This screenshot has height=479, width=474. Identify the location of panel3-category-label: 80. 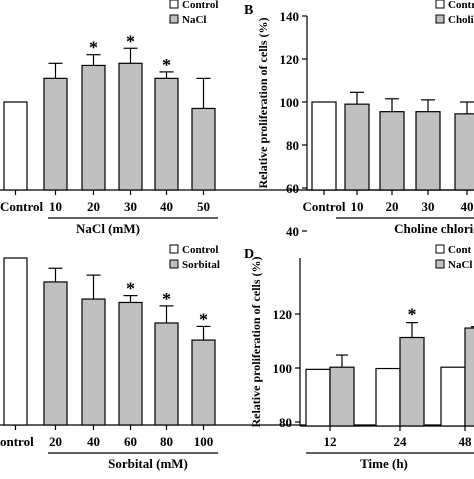
(166, 441).